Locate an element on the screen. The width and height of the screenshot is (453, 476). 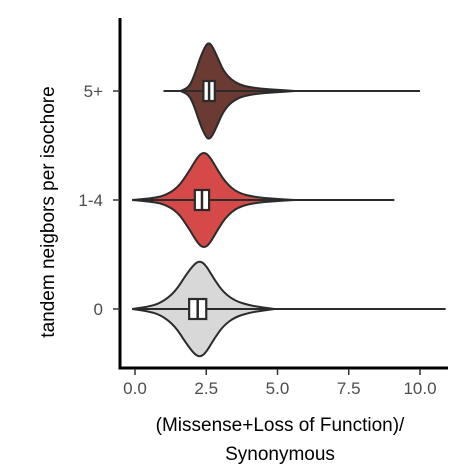
x-tick-label: 10.0 is located at coordinates (419, 388).